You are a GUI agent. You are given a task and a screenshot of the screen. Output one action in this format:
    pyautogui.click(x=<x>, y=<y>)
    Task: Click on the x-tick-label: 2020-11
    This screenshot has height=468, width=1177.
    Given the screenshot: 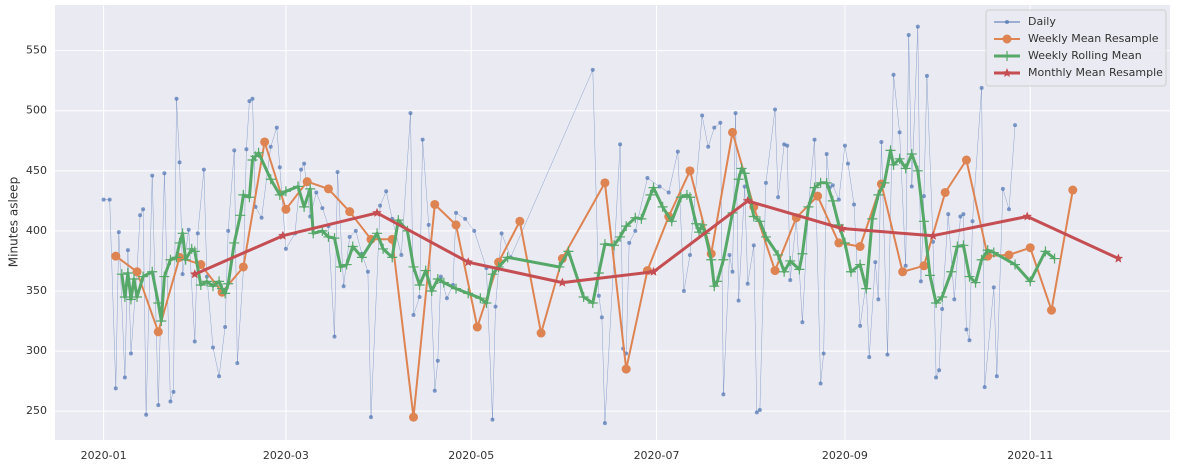 What is the action you would take?
    pyautogui.click(x=1030, y=455)
    